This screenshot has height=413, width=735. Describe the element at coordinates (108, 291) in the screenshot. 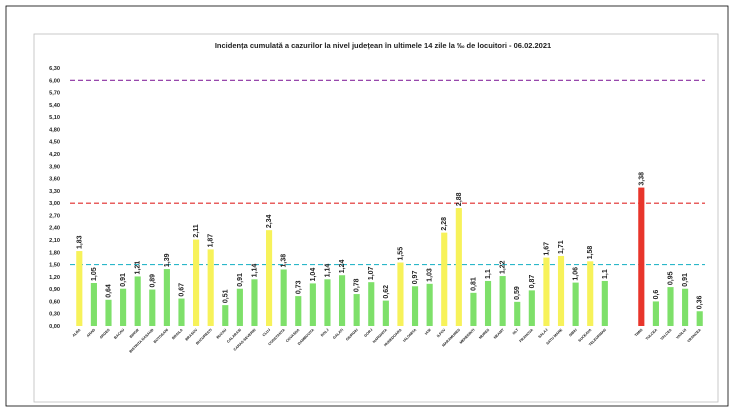

I see `data-label: 0,64` at that location.